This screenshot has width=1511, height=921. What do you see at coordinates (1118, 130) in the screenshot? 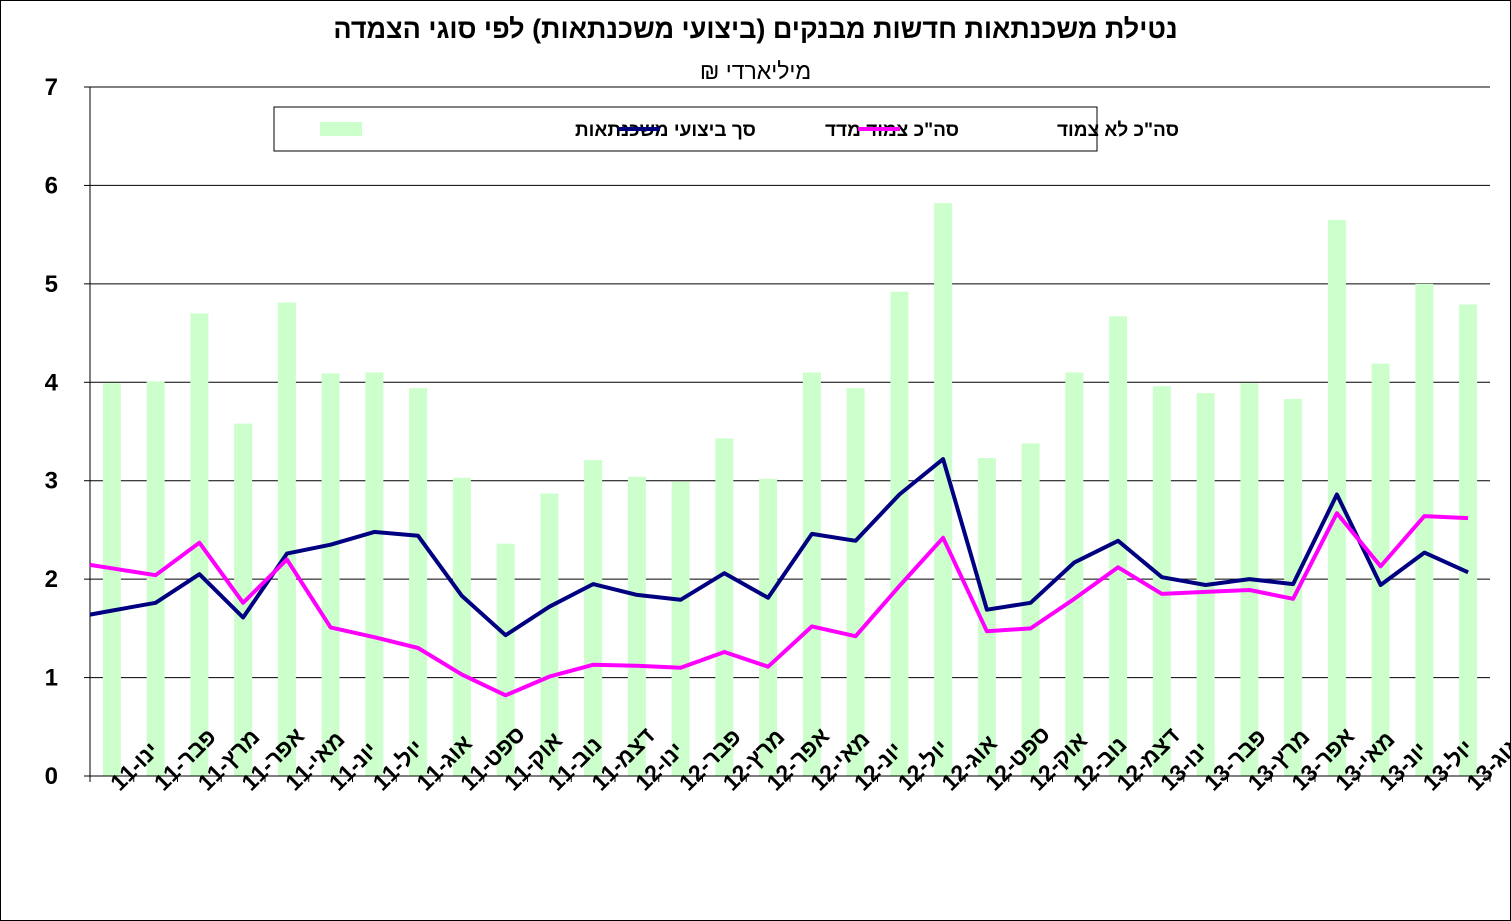
I see `legend-label: סה"כ לא צמוד` at bounding box center [1118, 130].